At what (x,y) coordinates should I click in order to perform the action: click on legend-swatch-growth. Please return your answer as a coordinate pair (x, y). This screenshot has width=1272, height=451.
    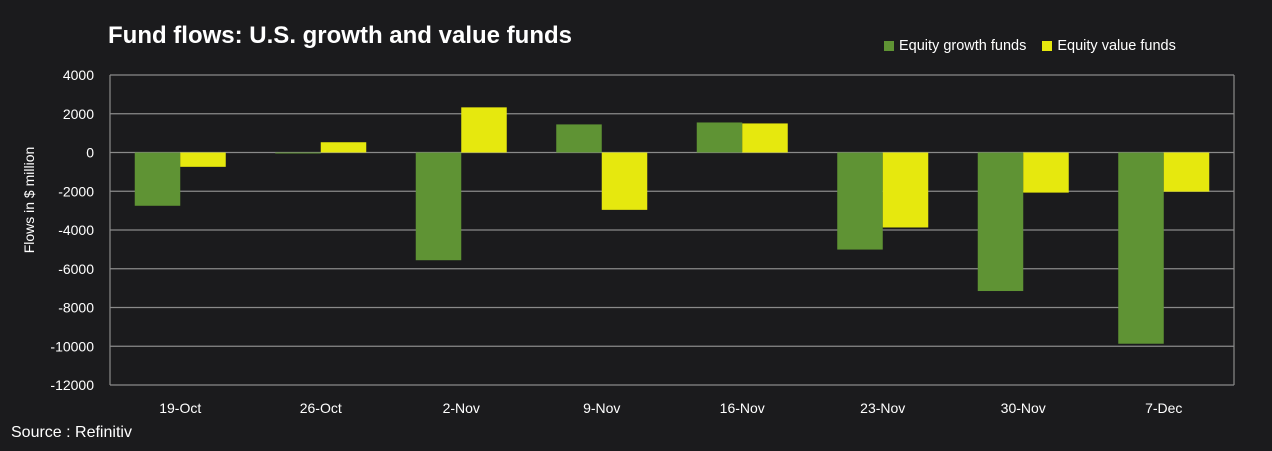
    Looking at the image, I should click on (889, 46).